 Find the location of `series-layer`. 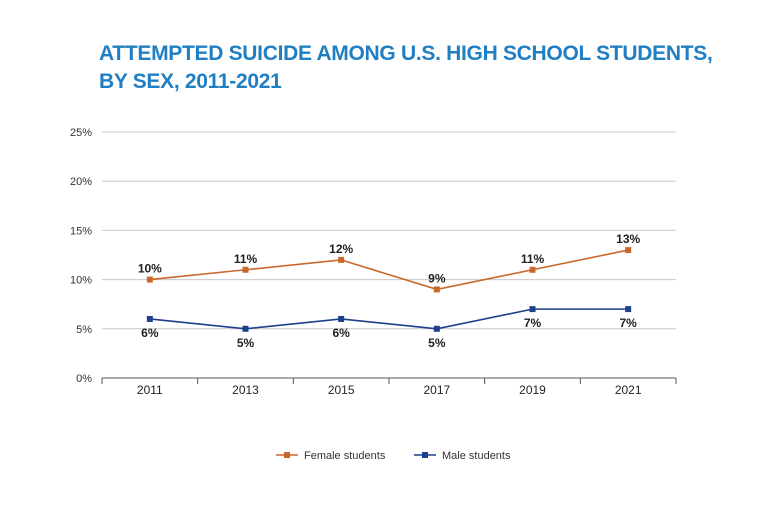

series-layer is located at coordinates (389, 289).